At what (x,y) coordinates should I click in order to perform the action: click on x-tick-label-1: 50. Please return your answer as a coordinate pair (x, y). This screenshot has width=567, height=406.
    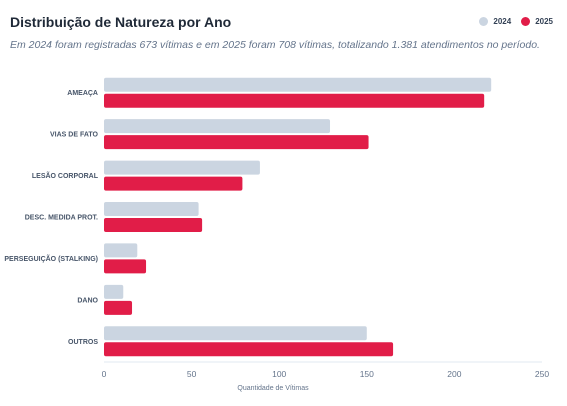
    Looking at the image, I should click on (192, 374).